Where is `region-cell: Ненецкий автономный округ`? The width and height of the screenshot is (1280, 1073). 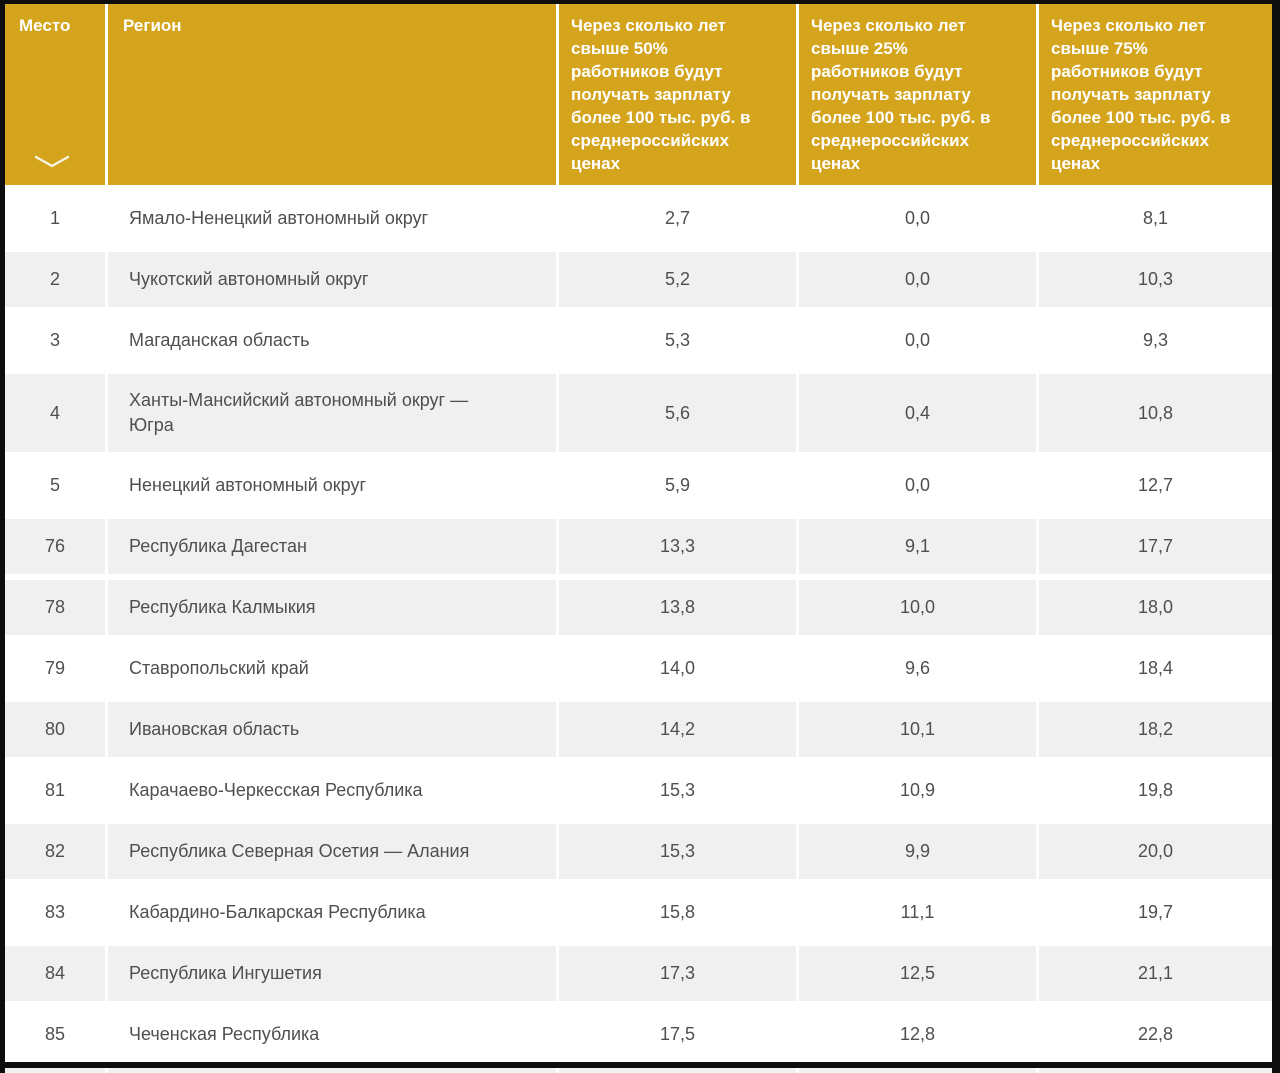
region-cell: Ненецкий автономный округ is located at coordinates (332, 485).